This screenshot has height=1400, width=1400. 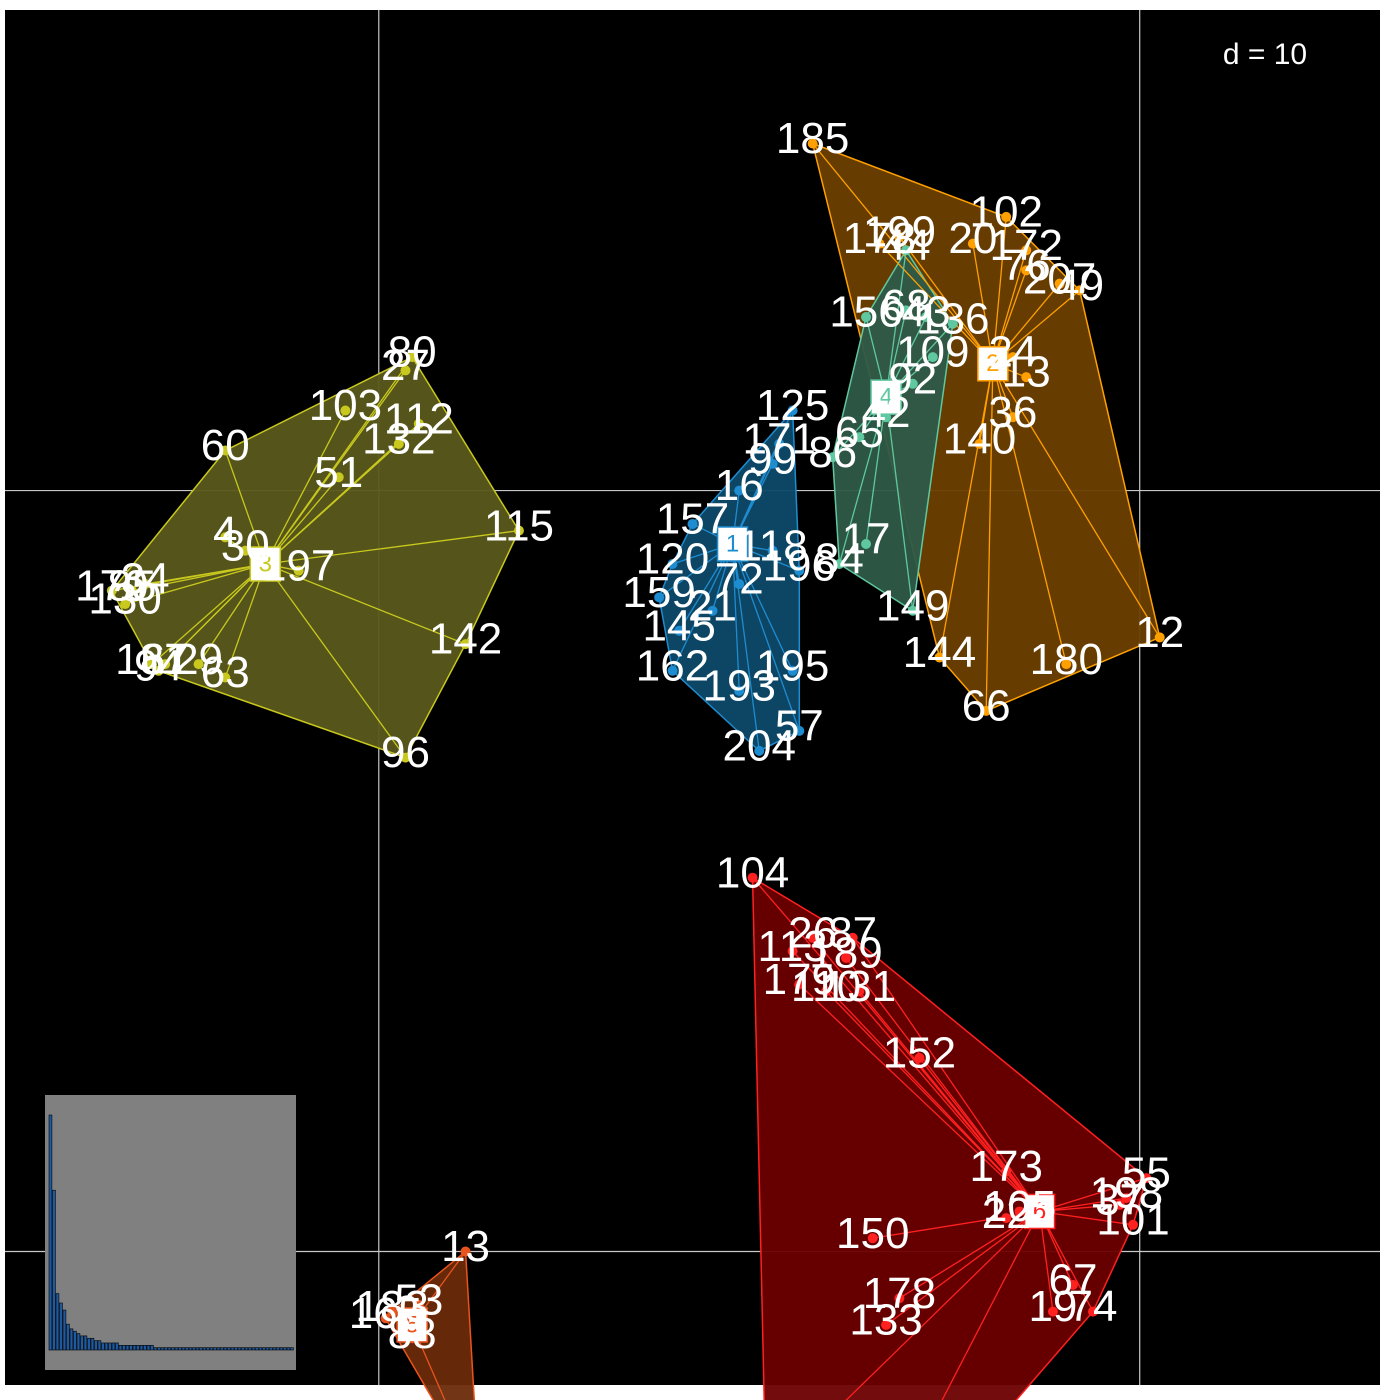 I want to click on point-label: 115, so click(x=519, y=525).